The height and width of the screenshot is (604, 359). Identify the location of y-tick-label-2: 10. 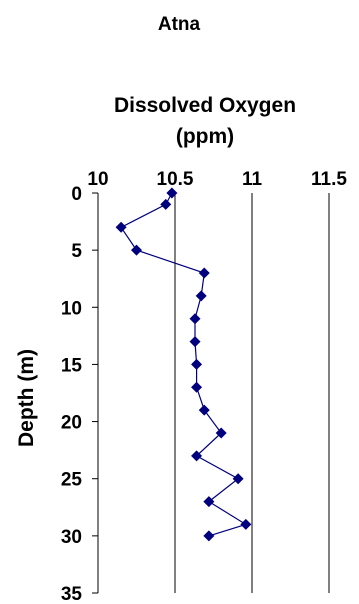
(71, 308).